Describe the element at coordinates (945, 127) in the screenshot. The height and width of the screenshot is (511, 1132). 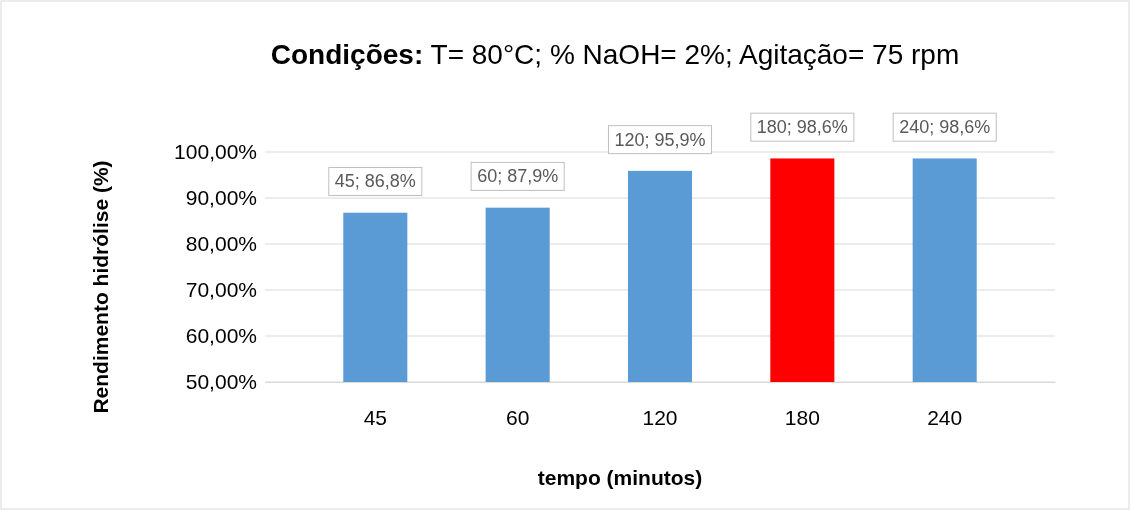
I see `data-label: 240; 98,6%` at that location.